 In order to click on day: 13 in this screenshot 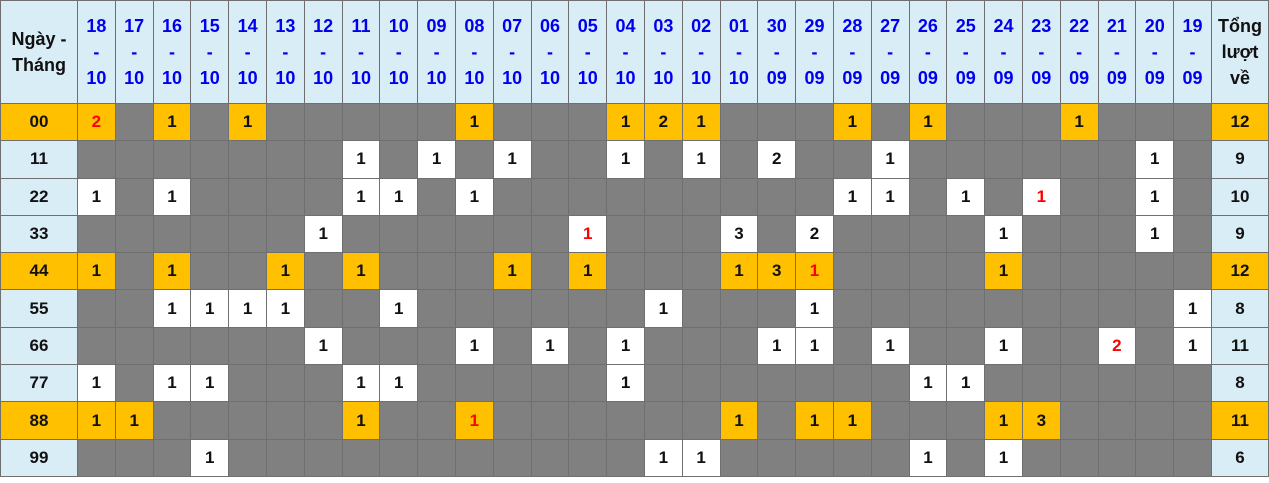, I will do `click(285, 26)`.